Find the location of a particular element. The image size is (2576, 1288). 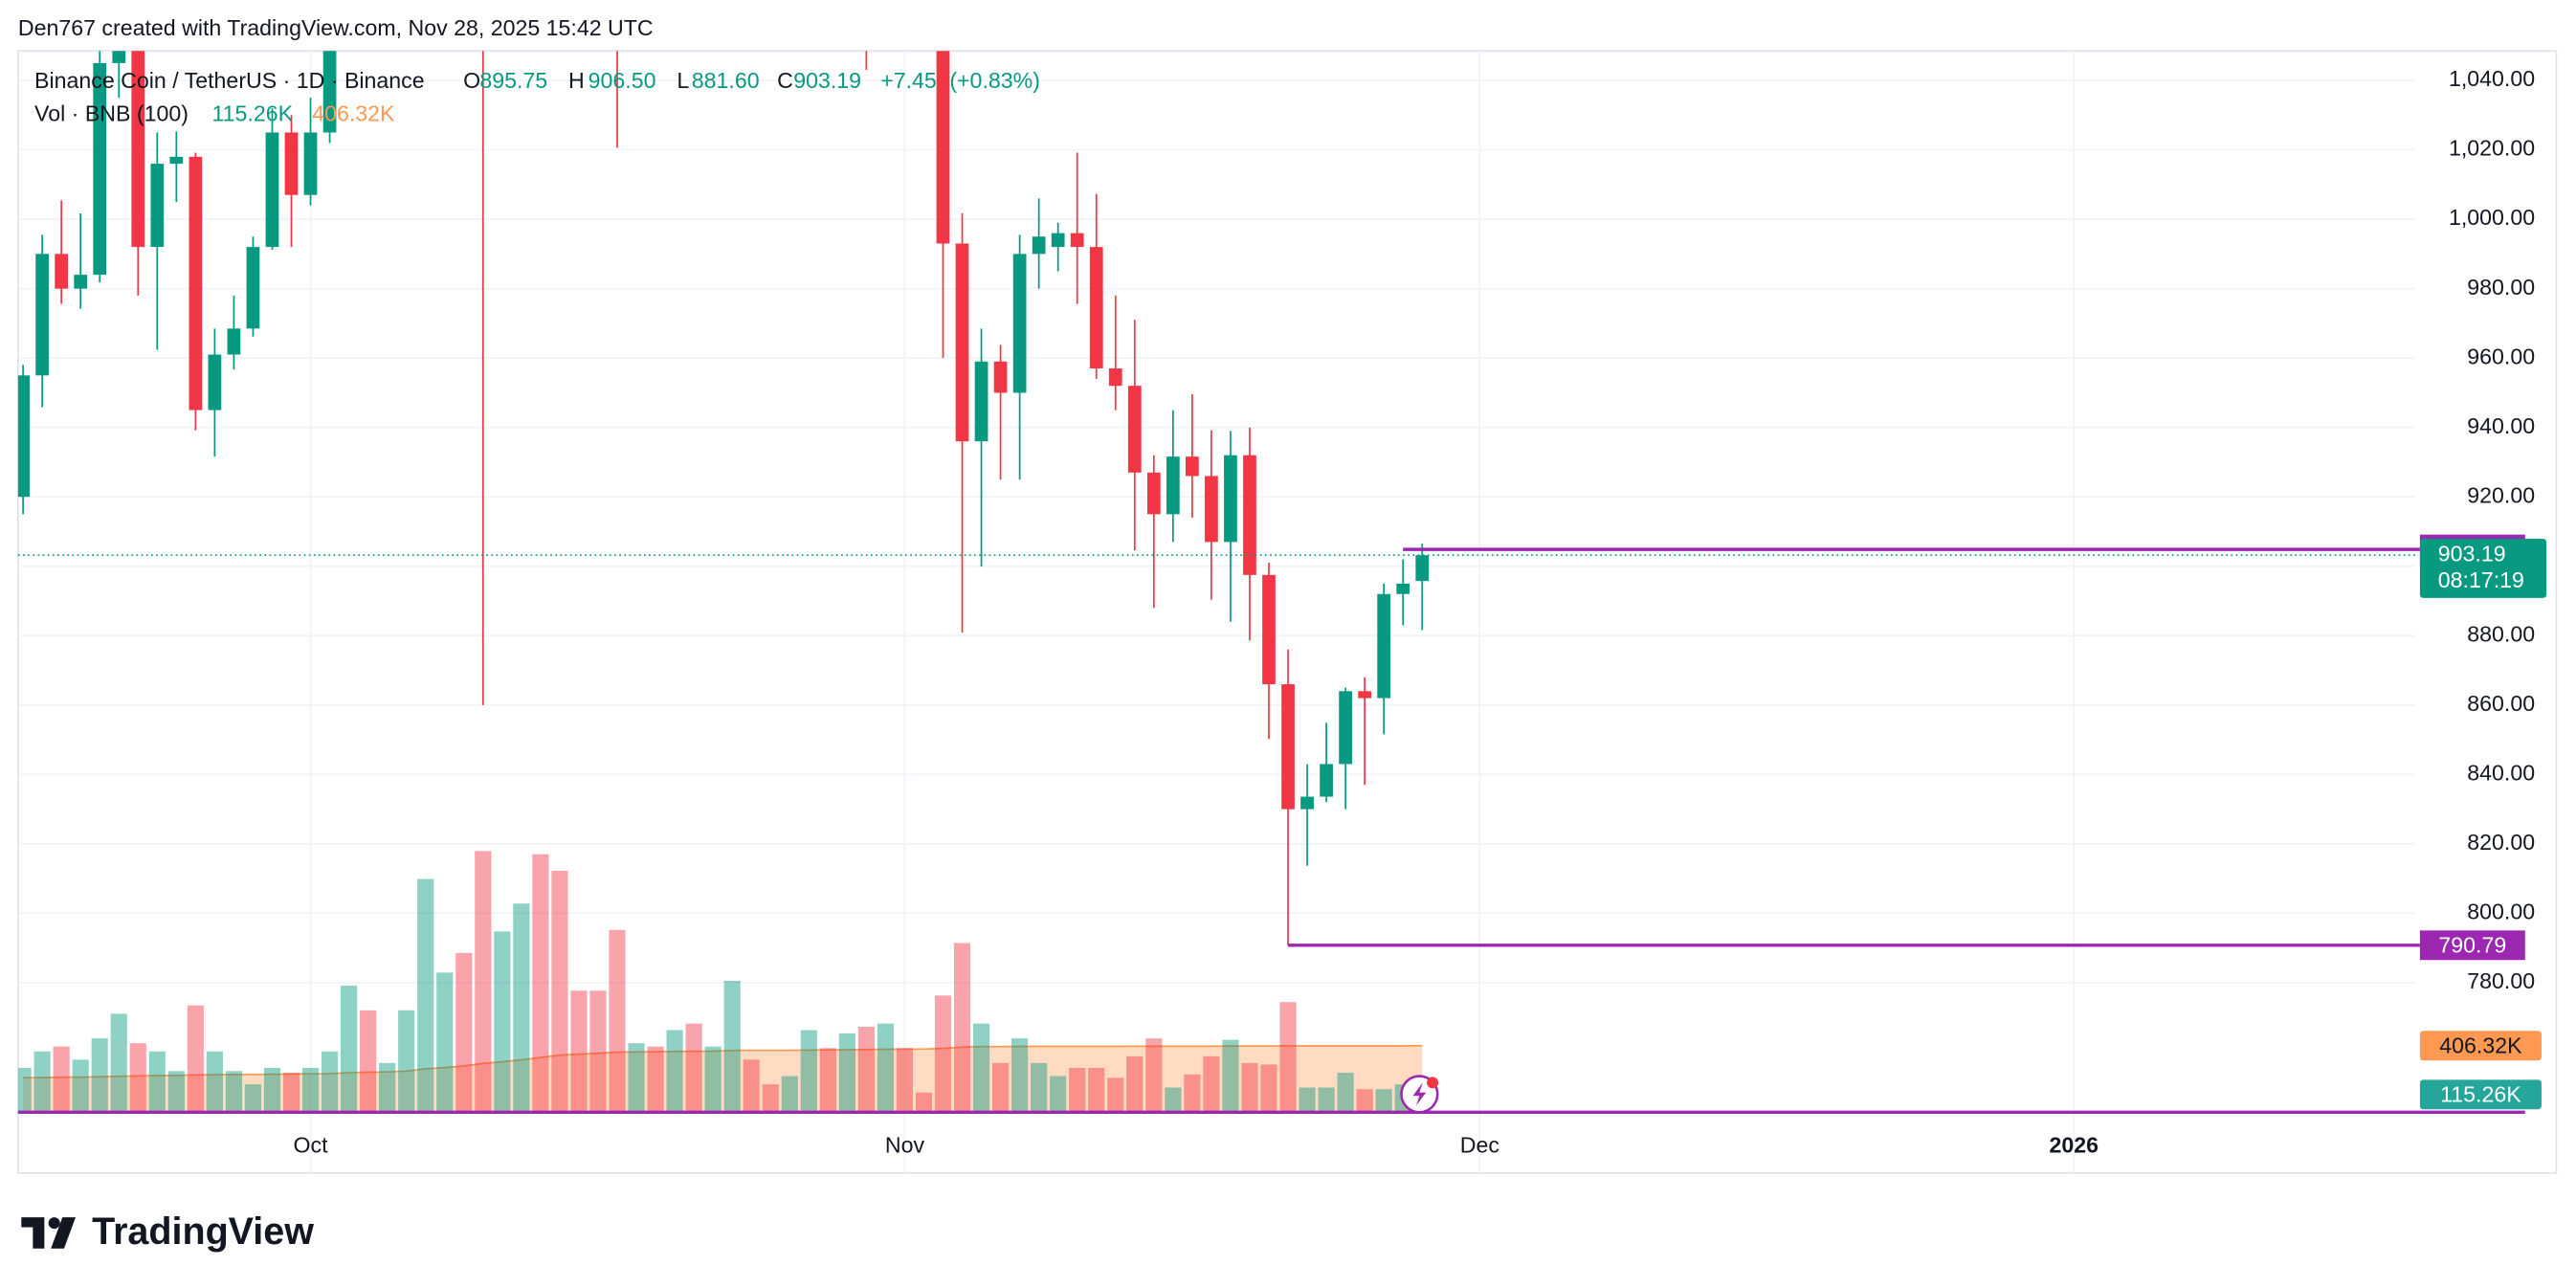

volume-pane is located at coordinates (724, 983).